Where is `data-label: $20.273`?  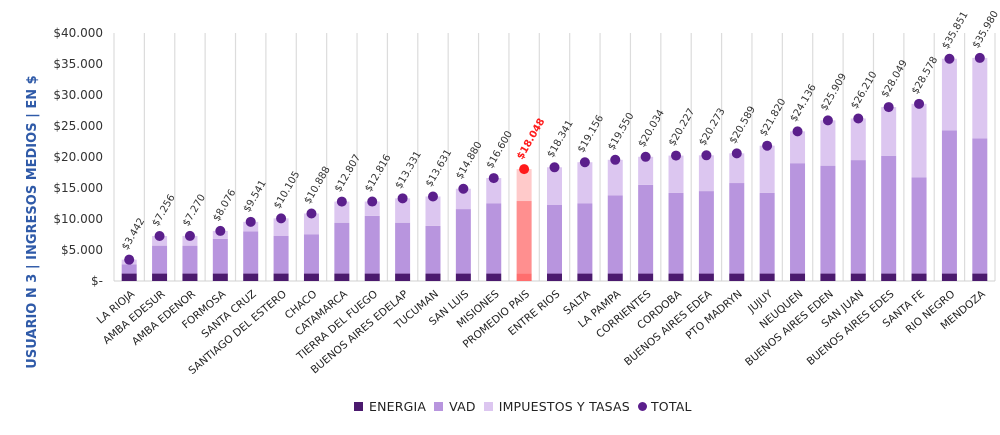
data-label: $20.273 is located at coordinates (712, 126).